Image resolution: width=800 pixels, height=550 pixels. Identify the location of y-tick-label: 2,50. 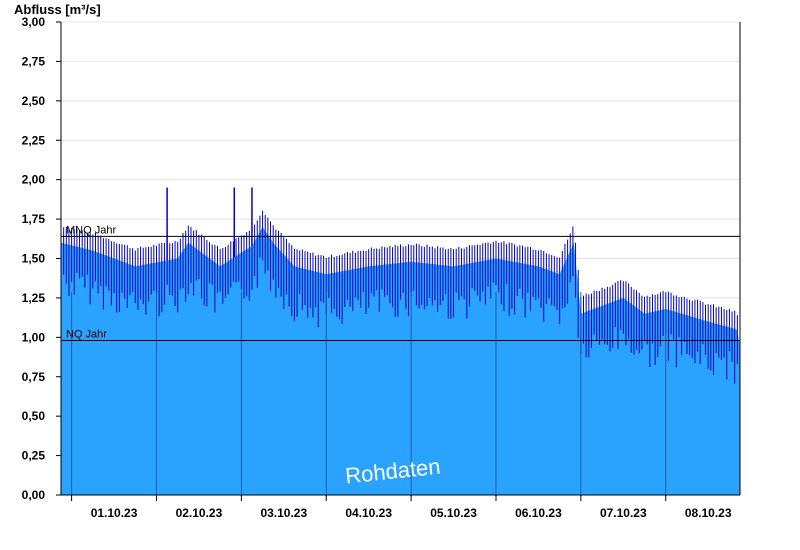
(34, 101).